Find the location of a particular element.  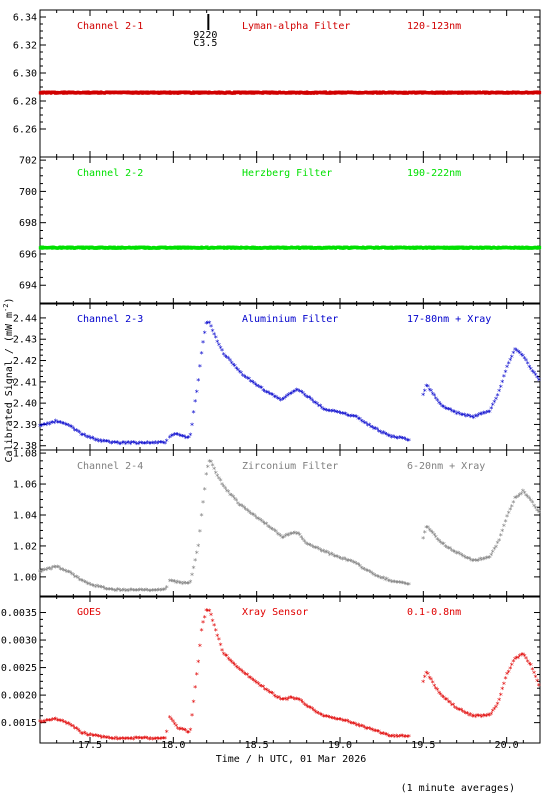

channel-name: Channel 2-2 is located at coordinates (110, 173).